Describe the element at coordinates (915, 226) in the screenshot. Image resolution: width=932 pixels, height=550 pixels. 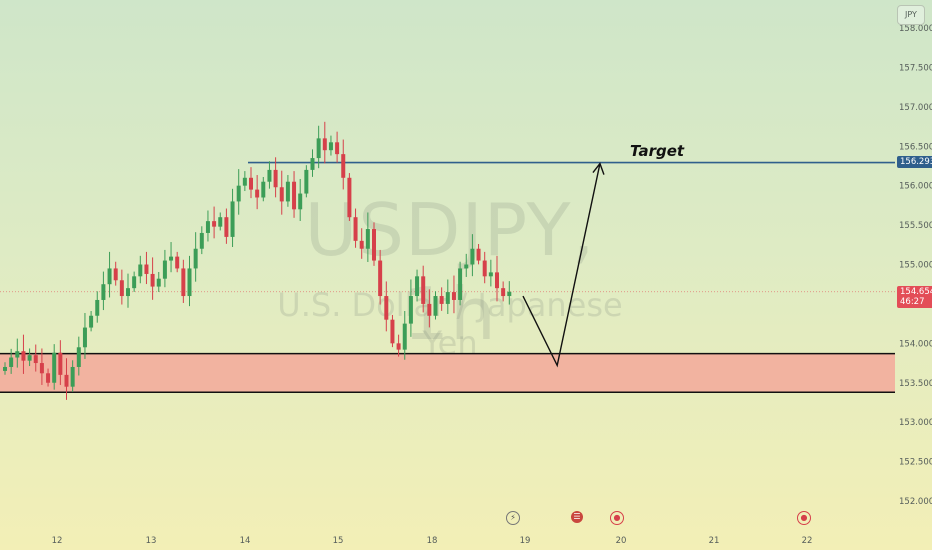
I see `y-tick-label: 155.500` at that location.